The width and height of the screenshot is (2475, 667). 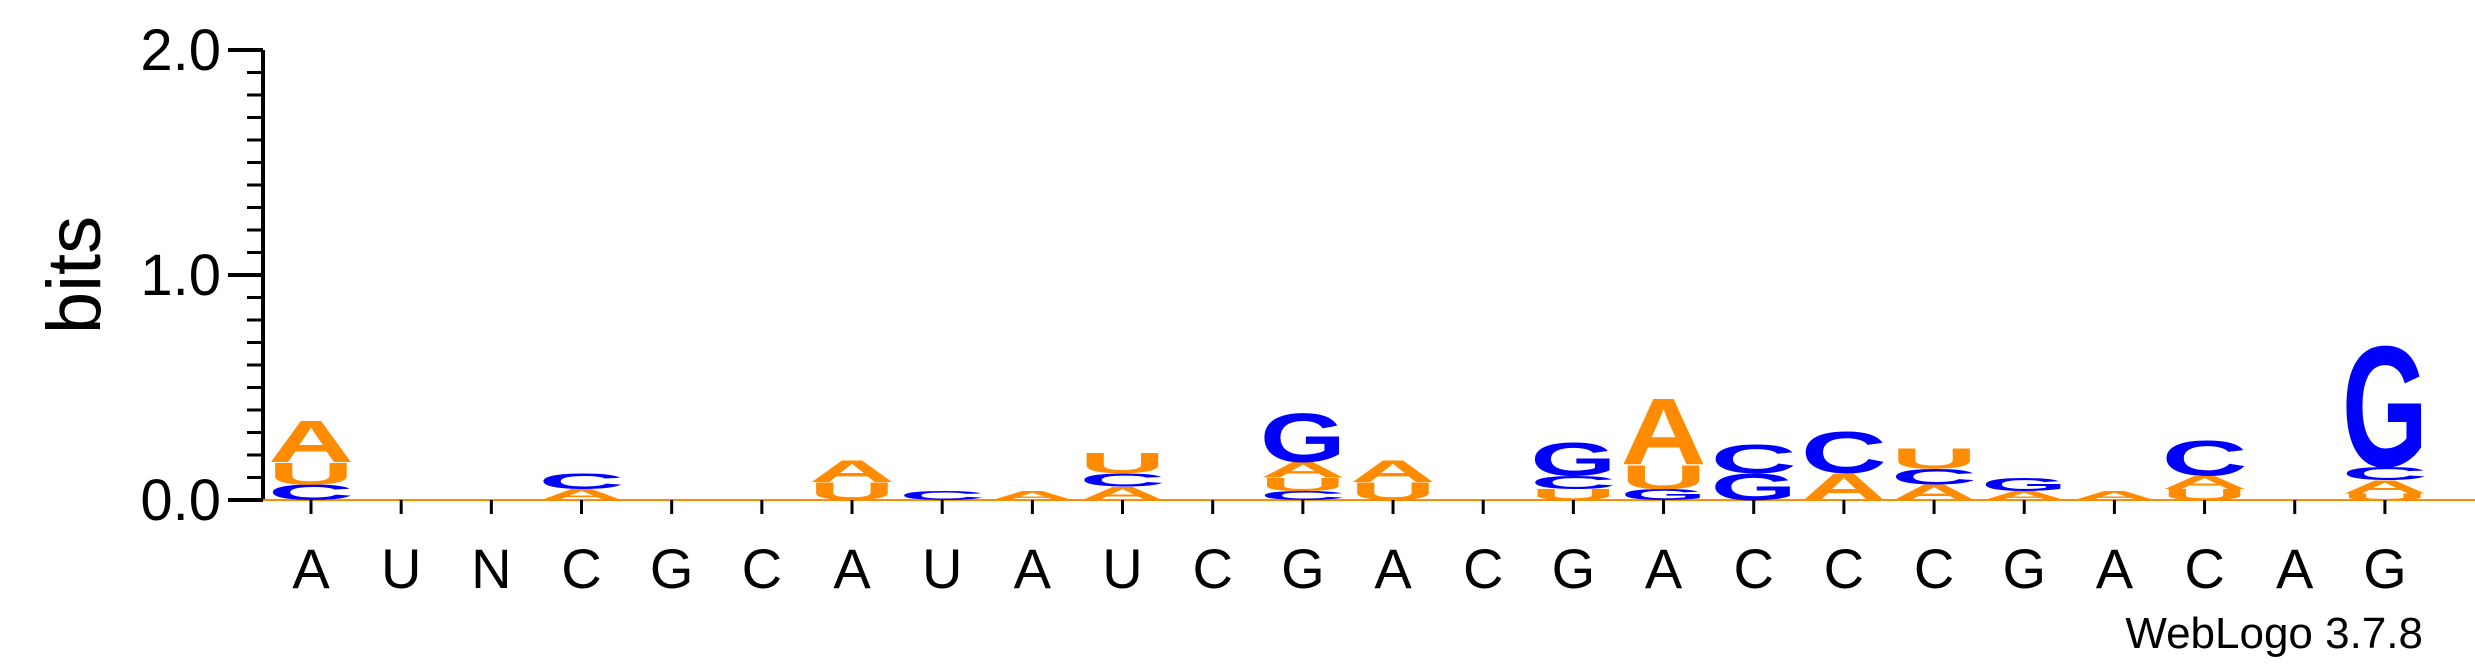 I want to click on position-label-16: A, so click(x=1664, y=568).